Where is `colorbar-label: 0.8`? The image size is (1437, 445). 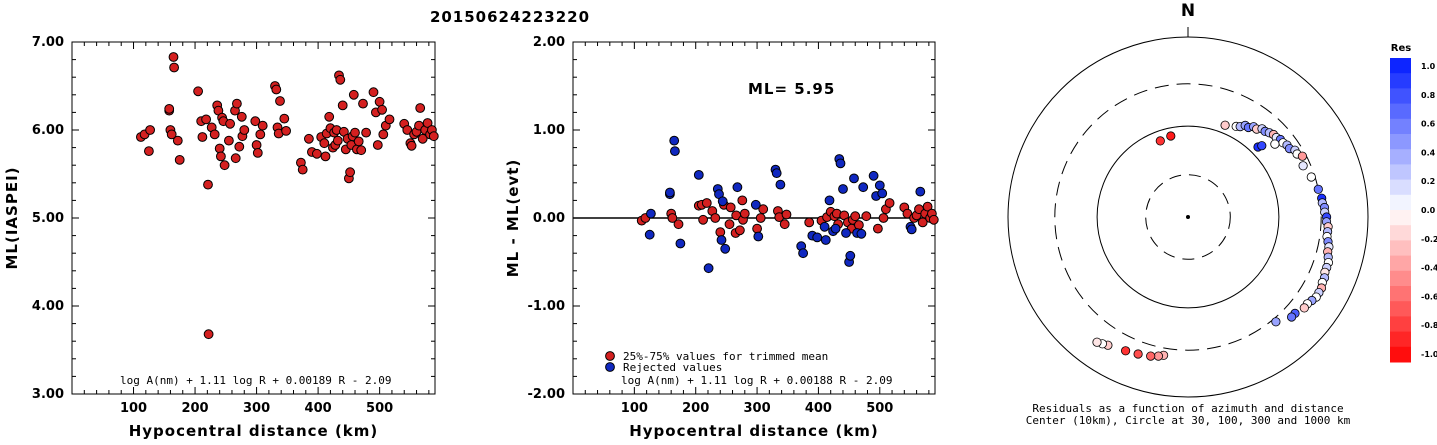 colorbar-label: 0.8 is located at coordinates (1428, 95).